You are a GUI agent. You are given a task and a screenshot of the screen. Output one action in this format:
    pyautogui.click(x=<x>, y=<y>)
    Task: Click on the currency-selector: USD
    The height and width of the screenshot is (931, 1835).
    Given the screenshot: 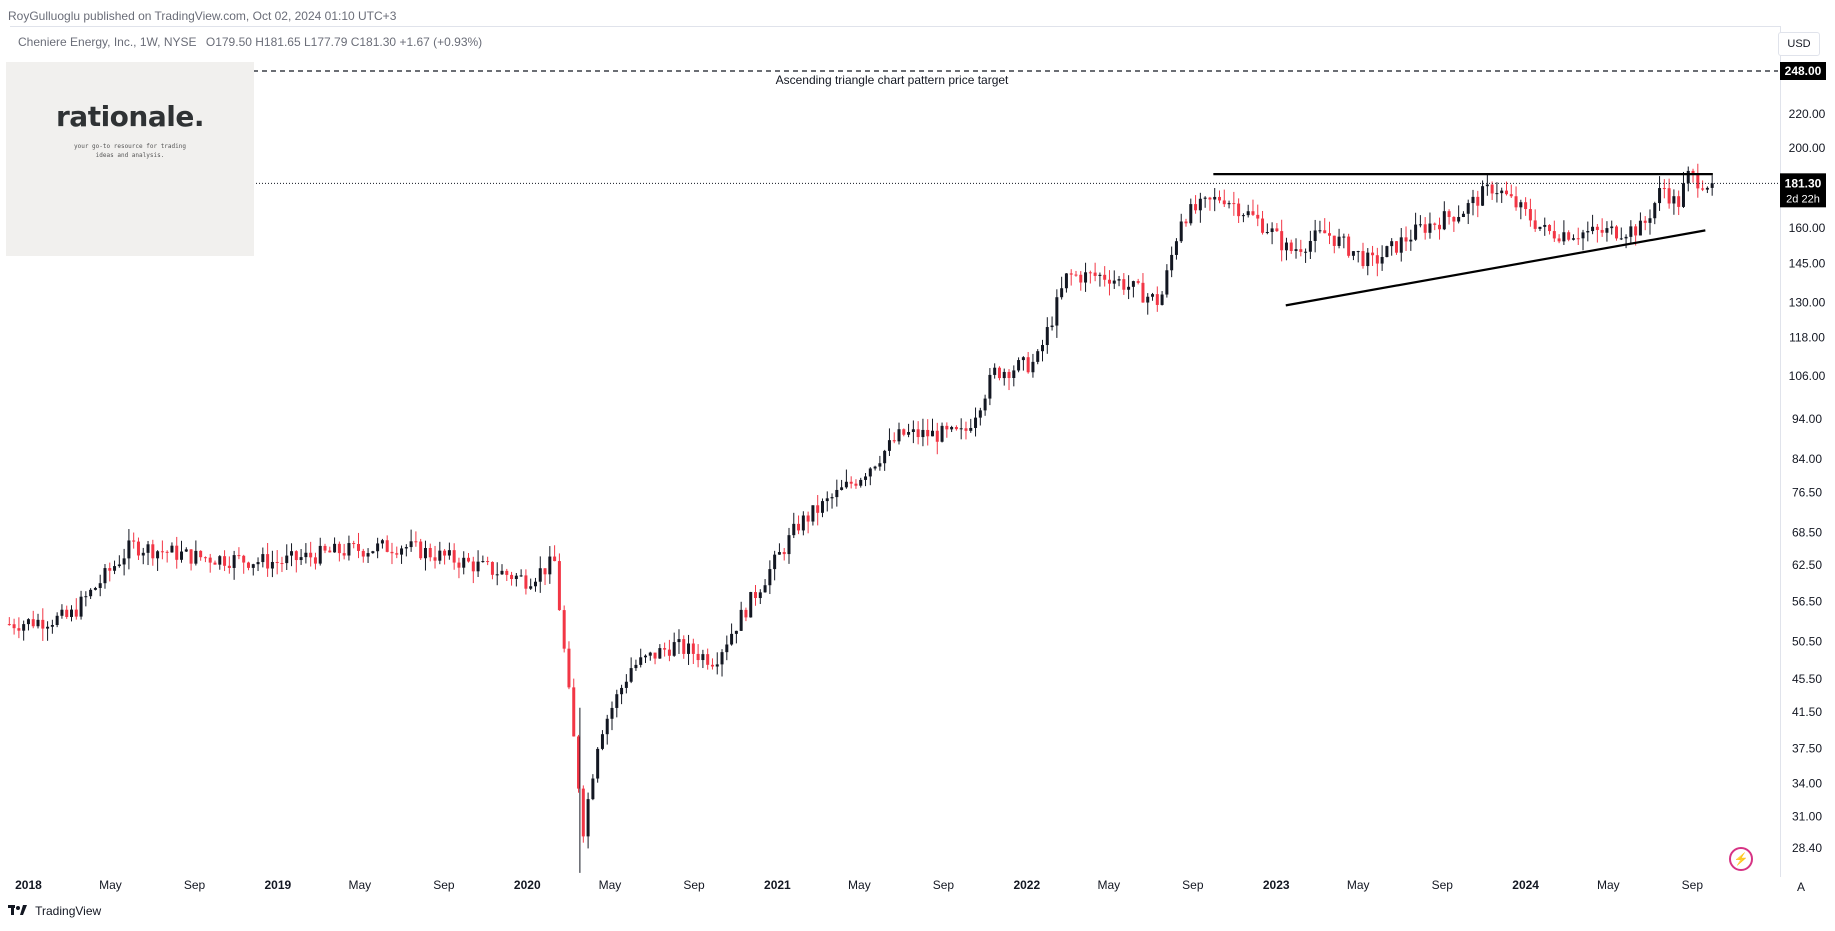 What is the action you would take?
    pyautogui.click(x=1799, y=44)
    